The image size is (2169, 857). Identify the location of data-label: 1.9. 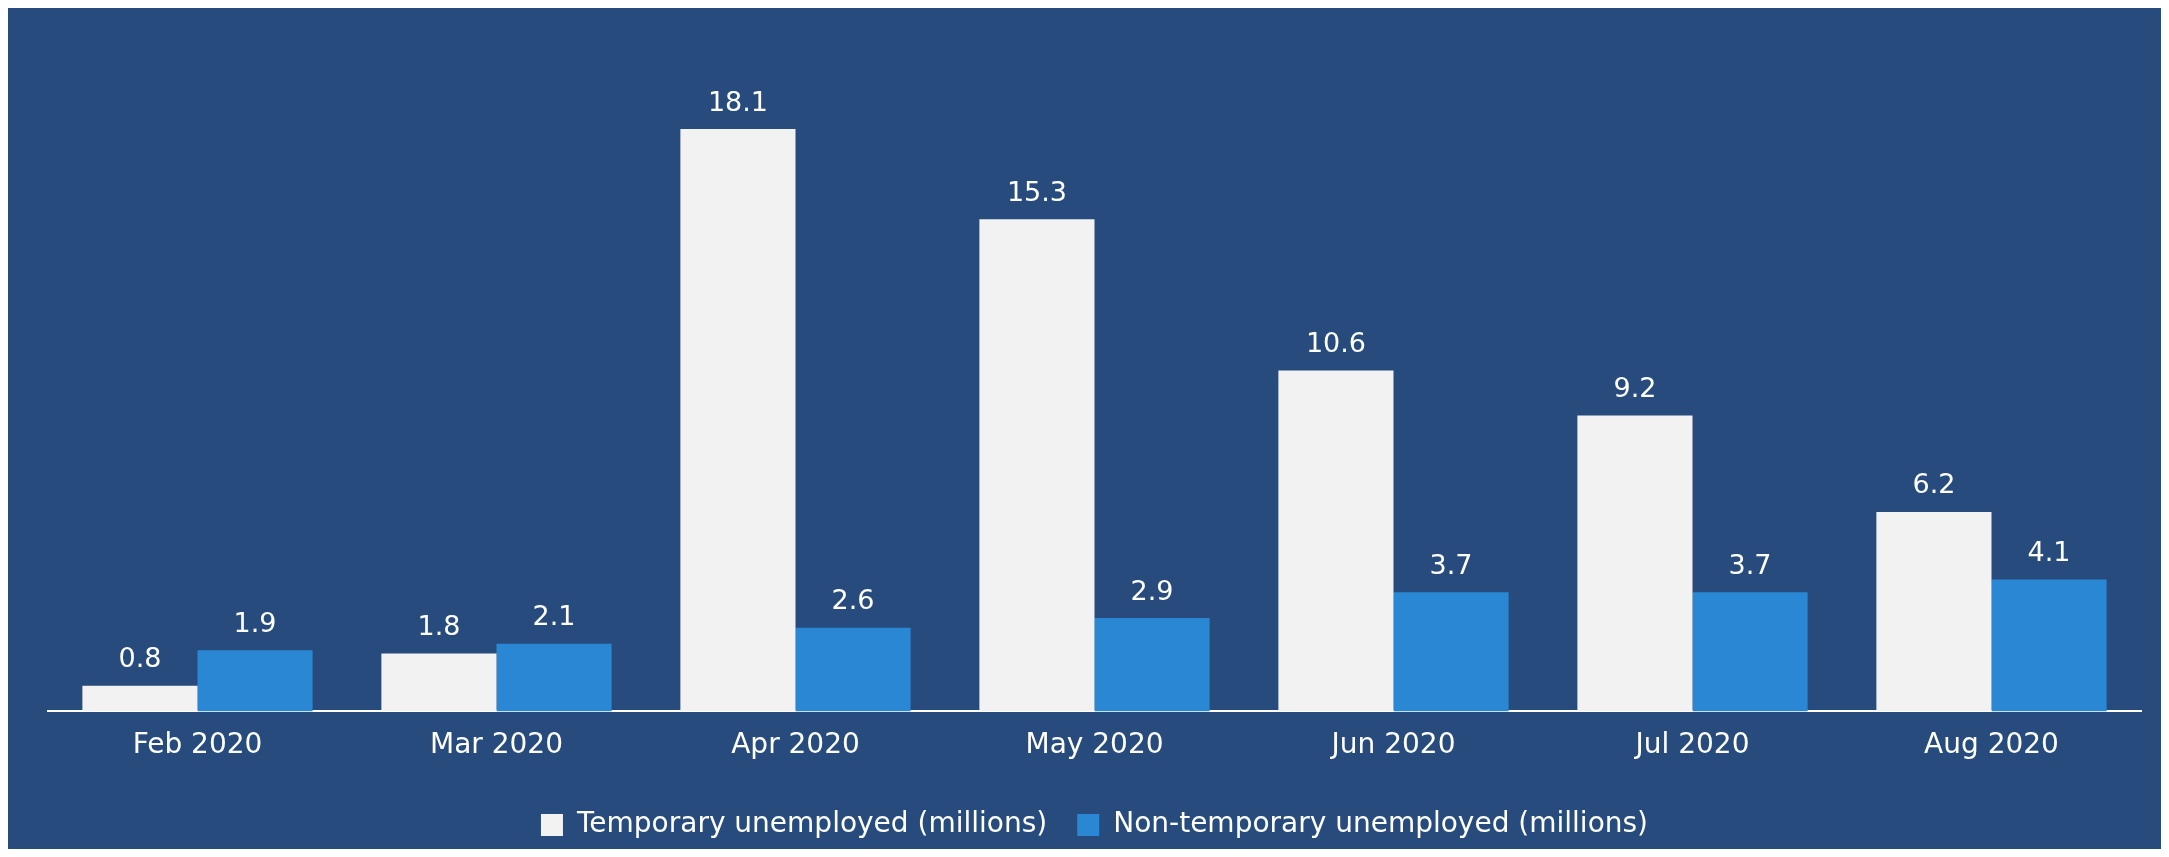
(255, 622).